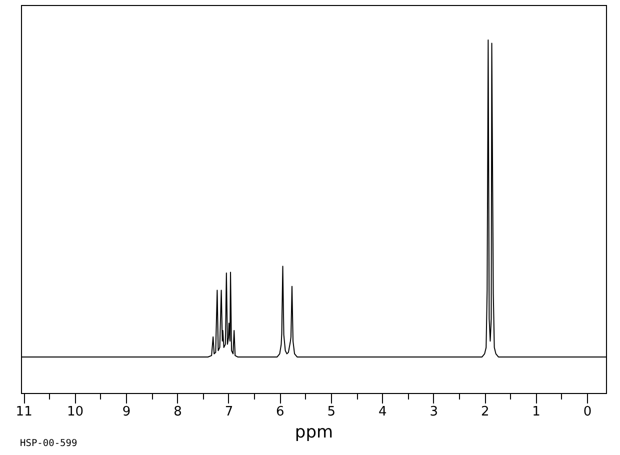  I want to click on x-tick-label: 3, so click(434, 412).